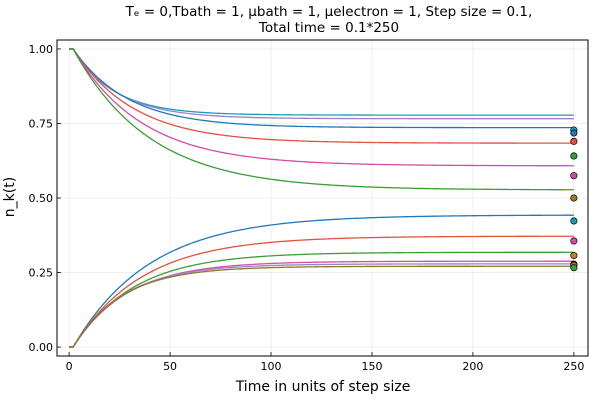 This screenshot has width=600, height=400. I want to click on x-tick-label: 200, so click(472, 366).